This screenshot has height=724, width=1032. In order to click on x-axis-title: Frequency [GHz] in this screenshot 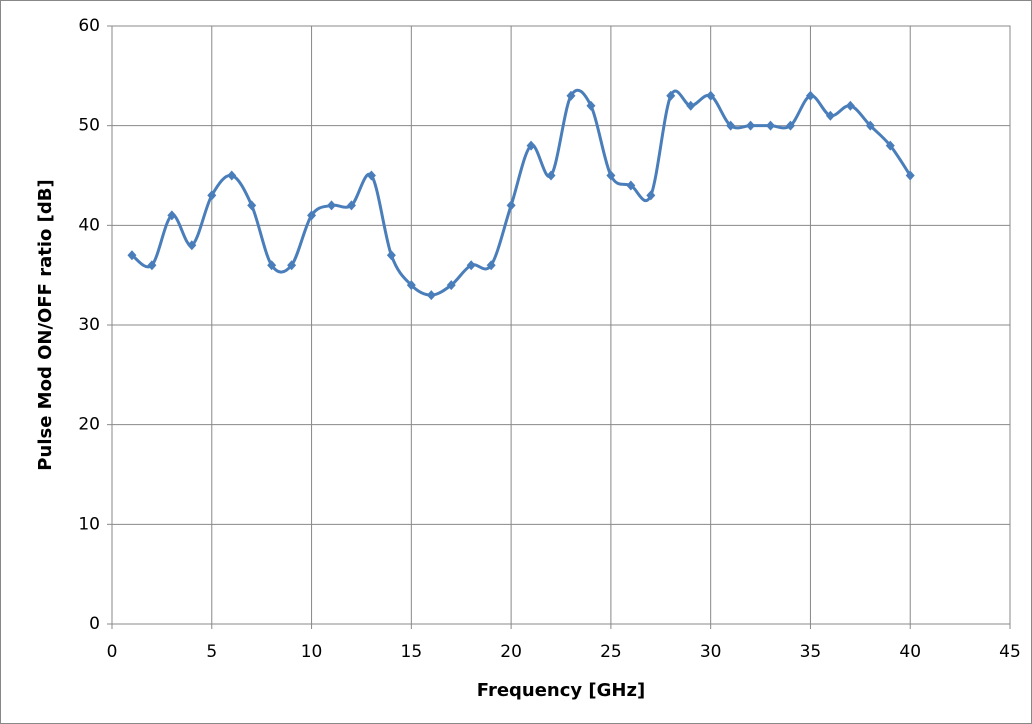, I will do `click(561, 690)`.